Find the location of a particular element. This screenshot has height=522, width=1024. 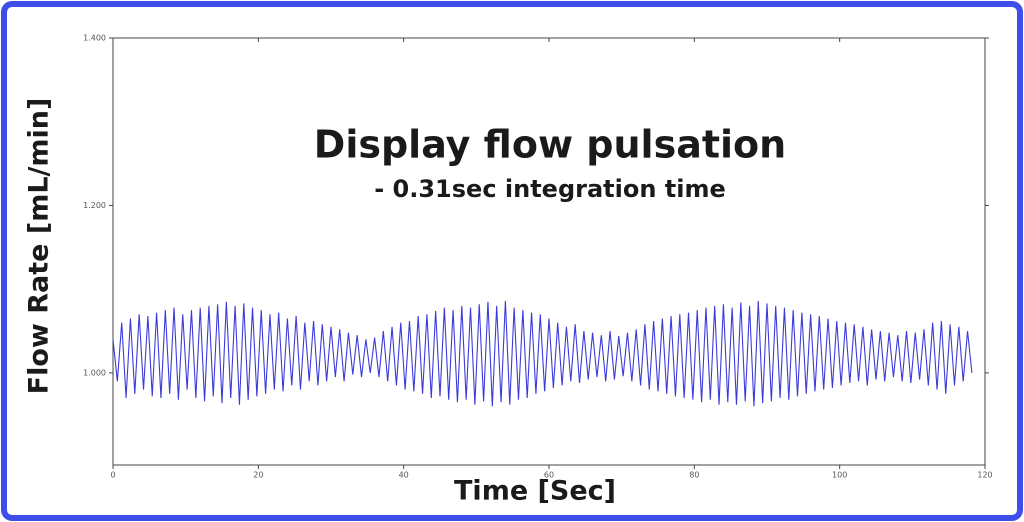

x-tick-label: 120 is located at coordinates (984, 475).